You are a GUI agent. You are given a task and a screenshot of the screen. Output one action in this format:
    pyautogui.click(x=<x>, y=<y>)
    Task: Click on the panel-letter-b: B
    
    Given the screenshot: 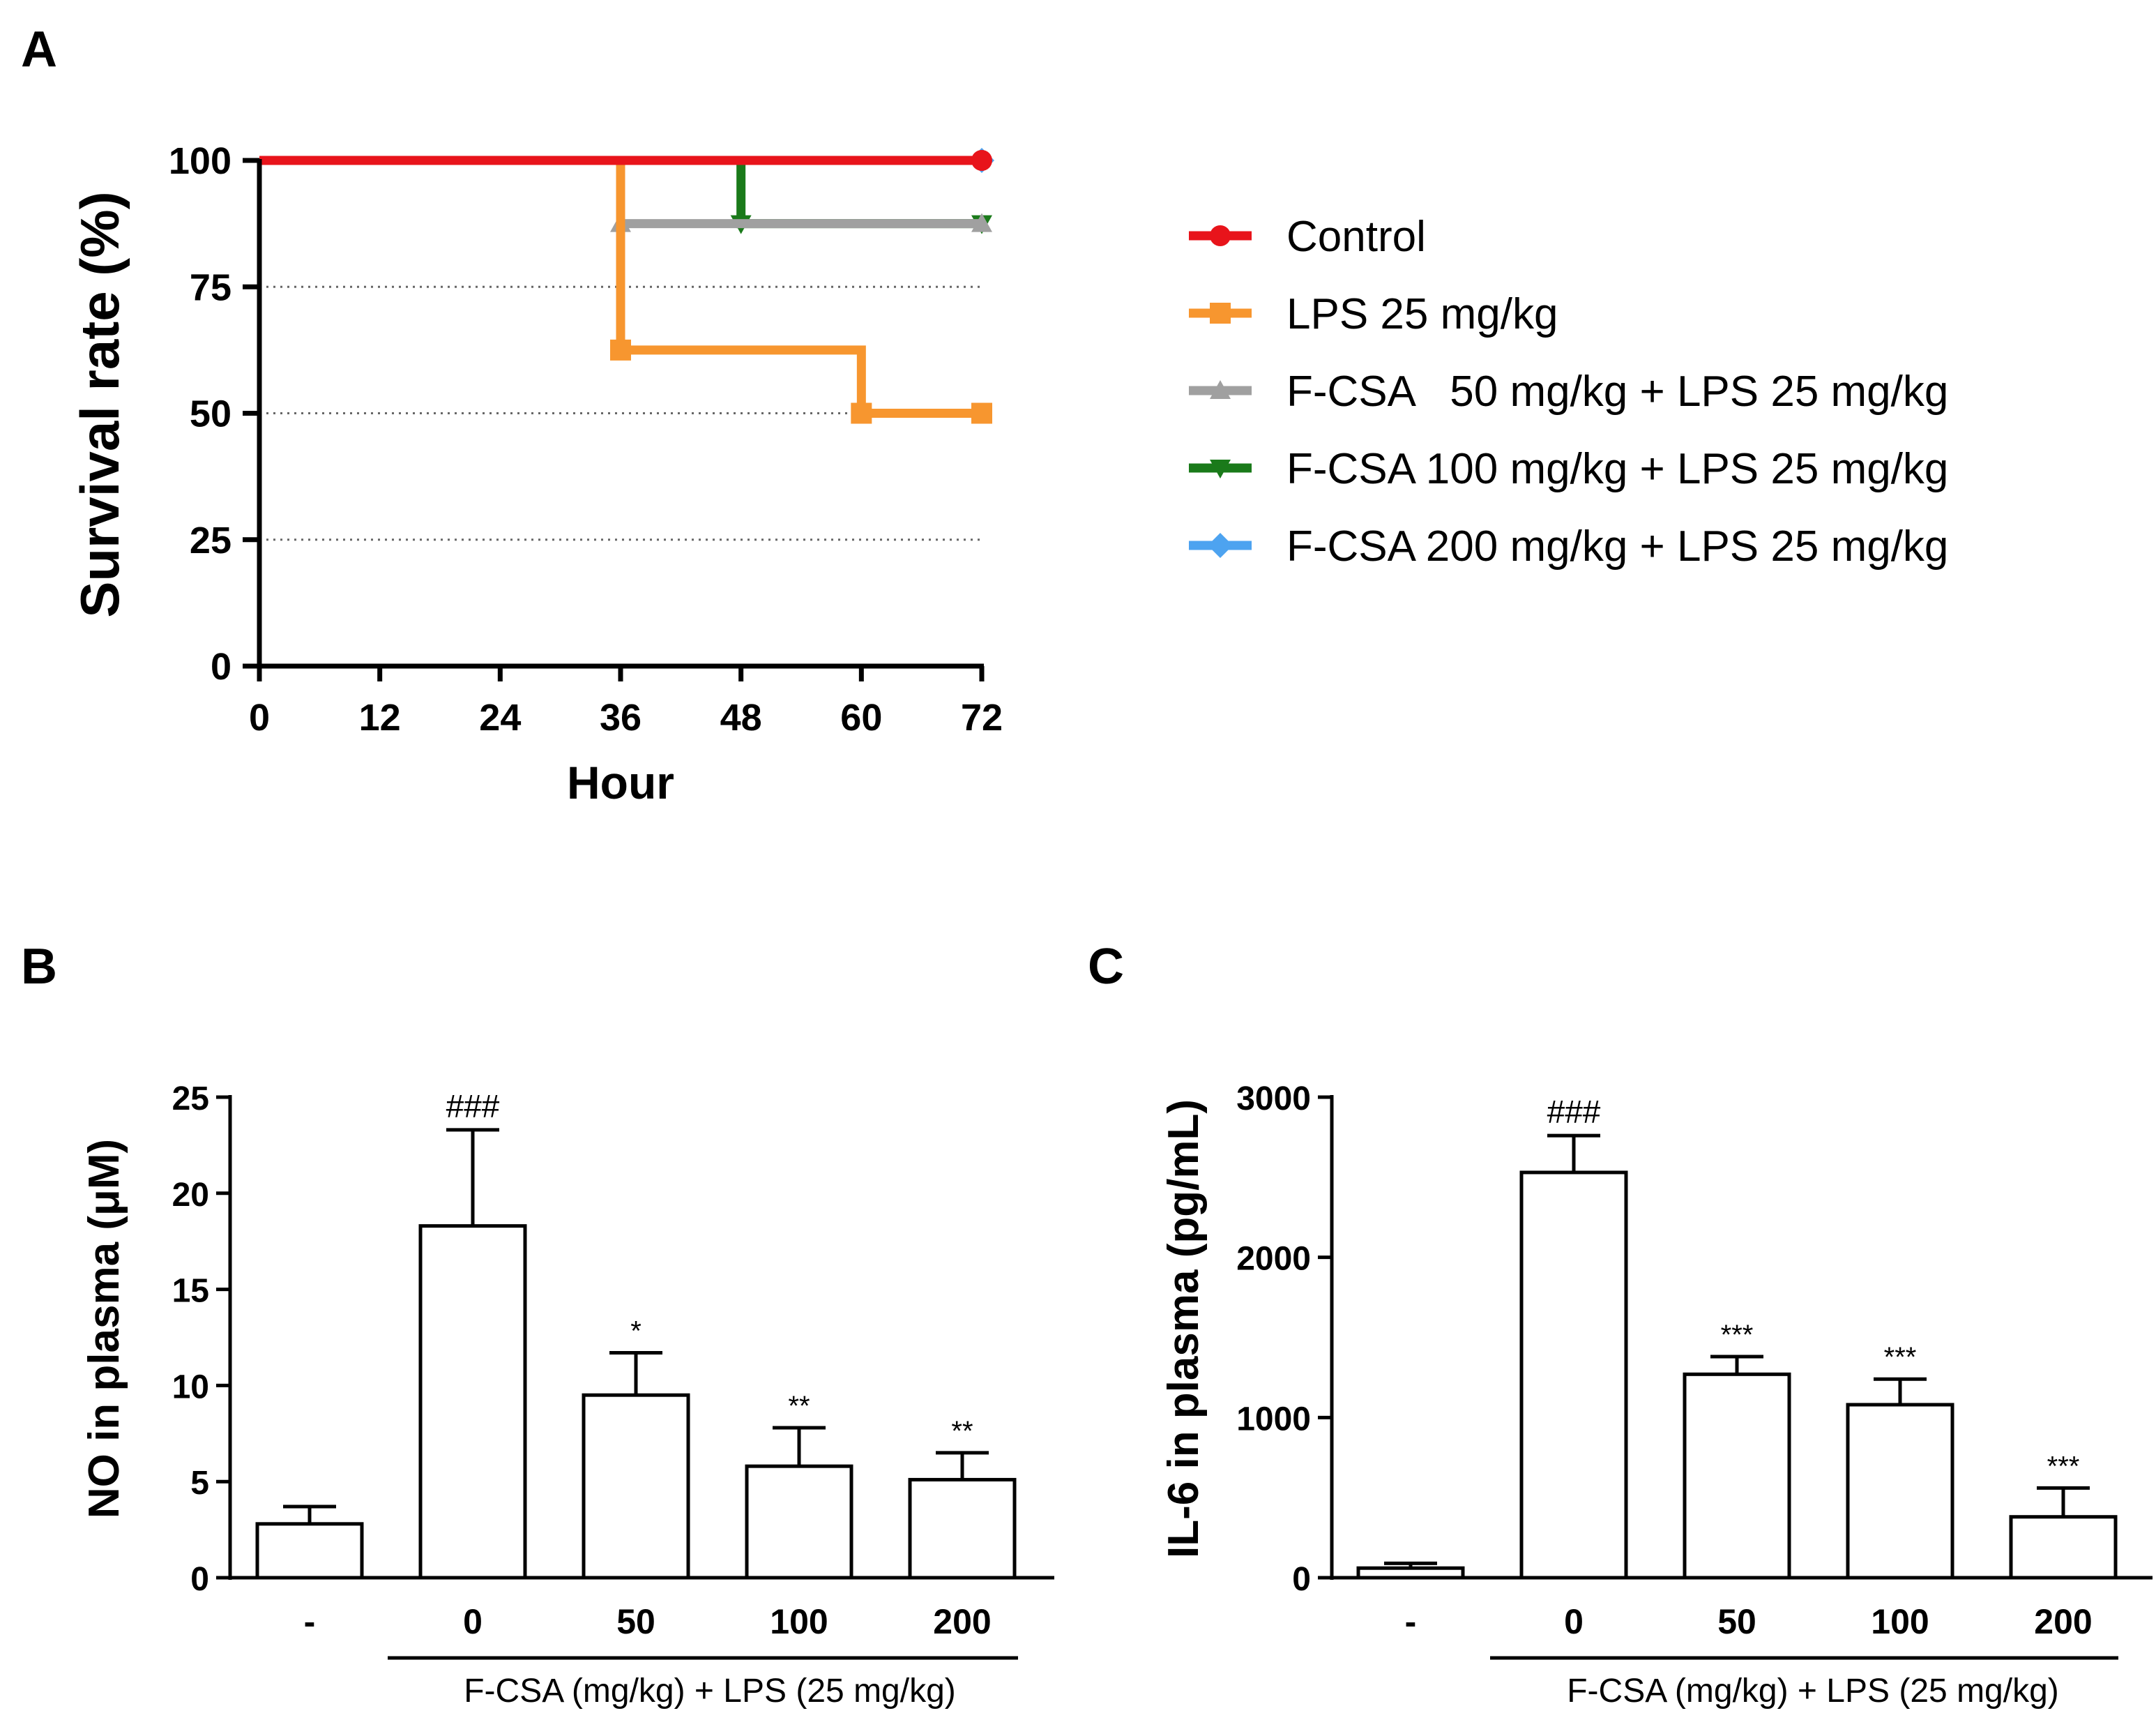 What is the action you would take?
    pyautogui.click(x=39, y=967)
    